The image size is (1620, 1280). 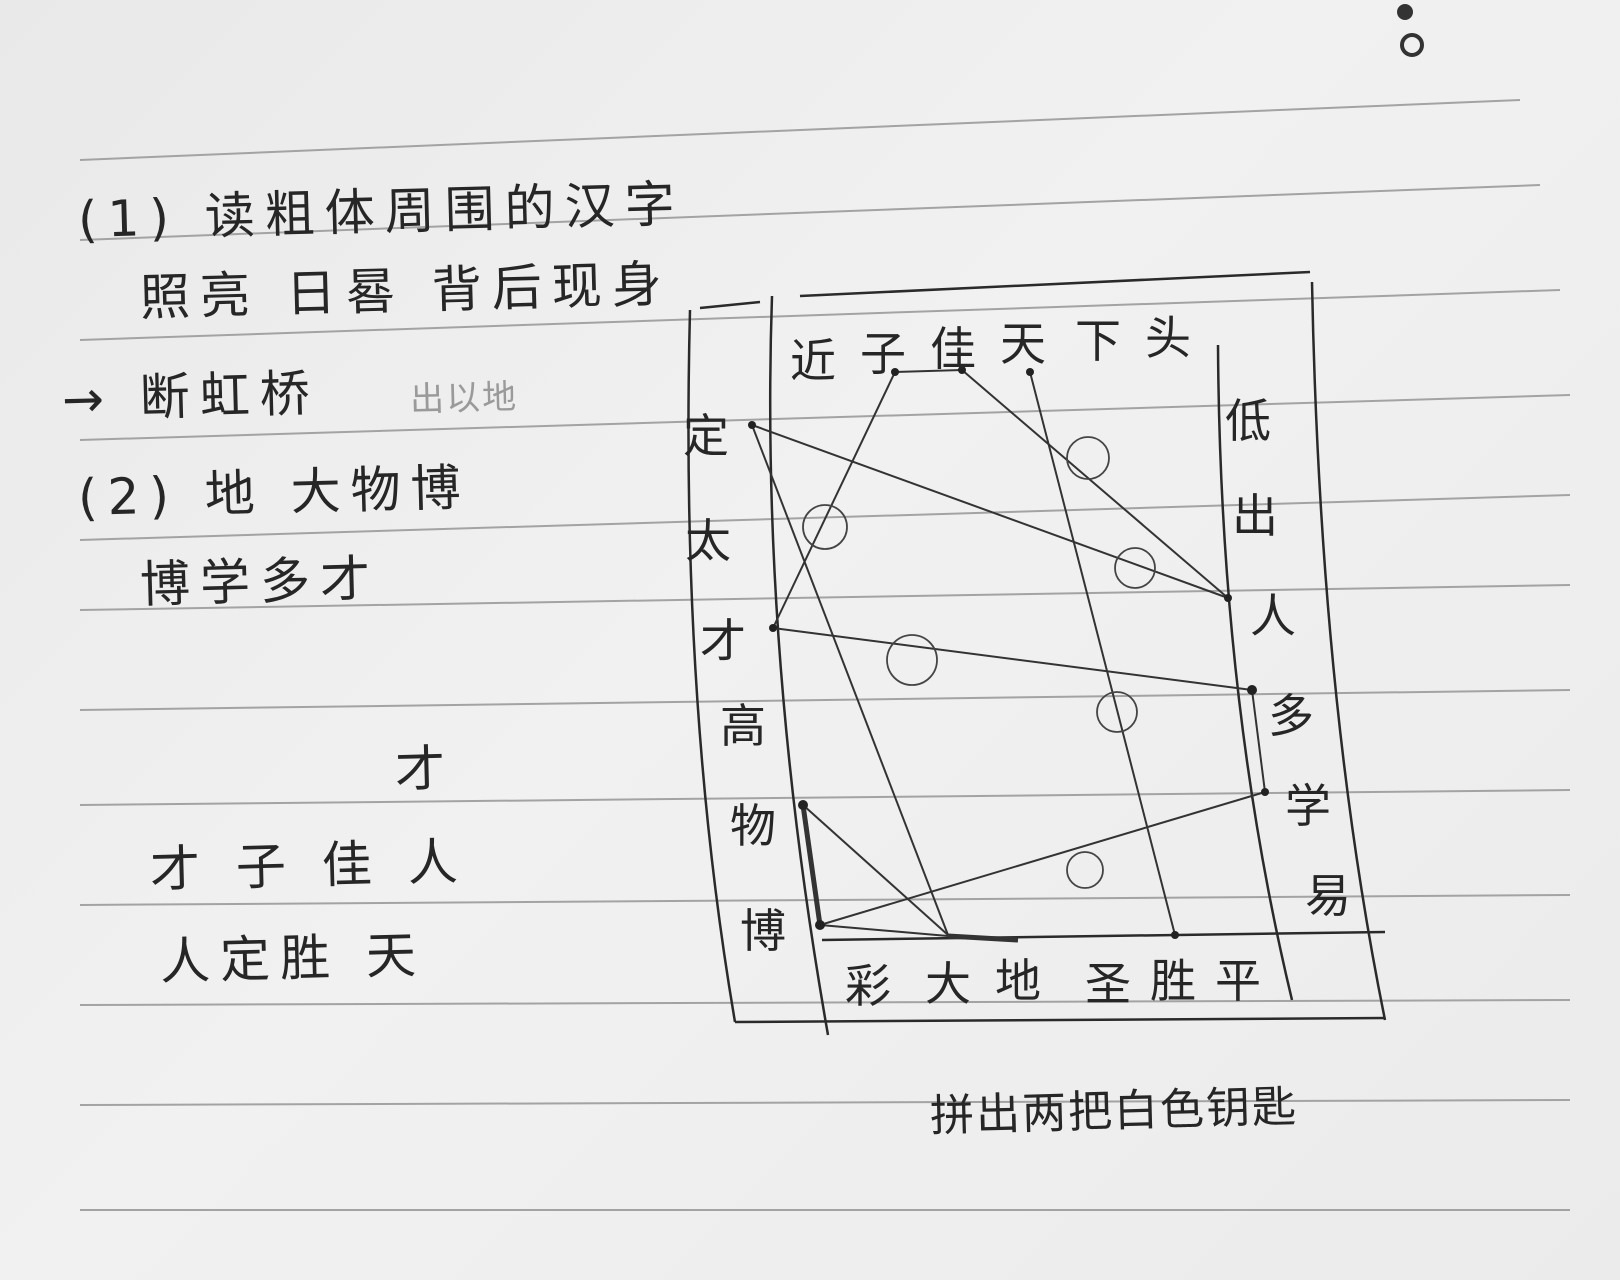 I want to click on grid-right-1: 低, so click(x=1248, y=421).